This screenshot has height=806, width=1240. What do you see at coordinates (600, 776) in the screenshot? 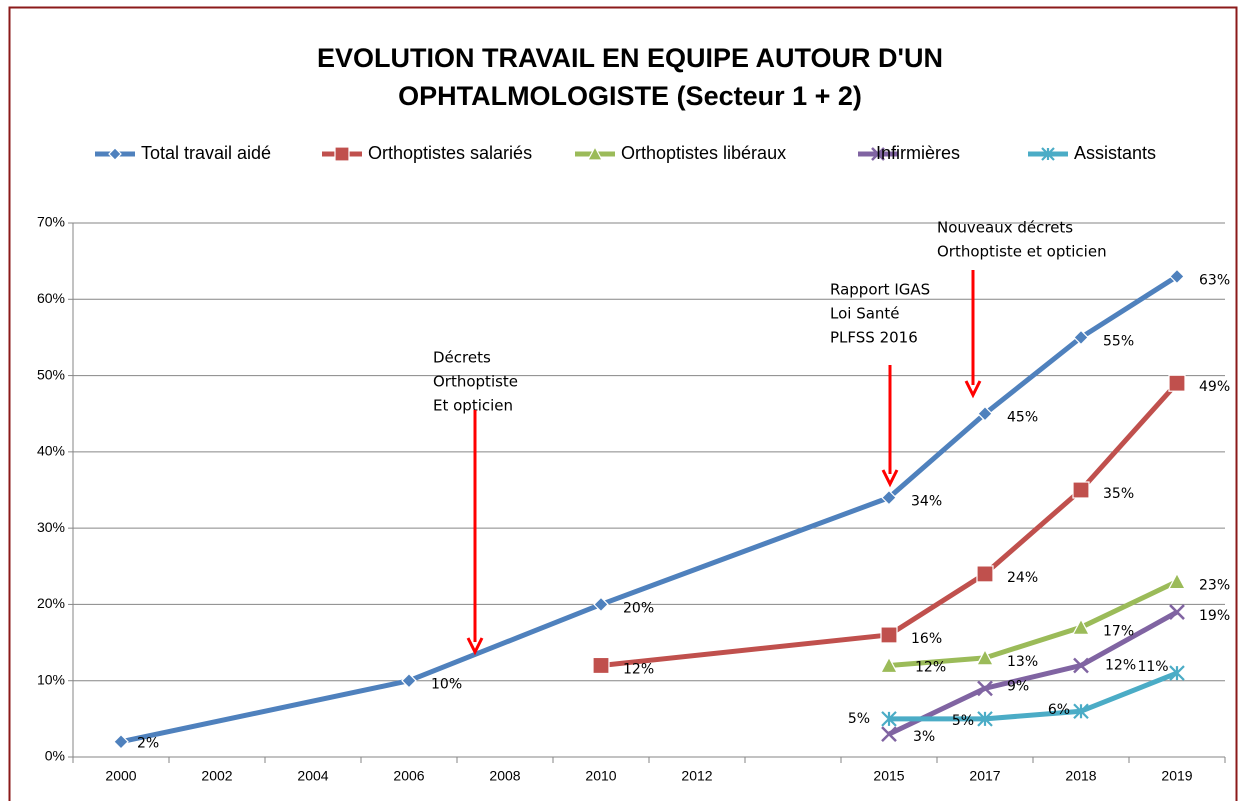
I see `x-tick-label: 2010` at bounding box center [600, 776].